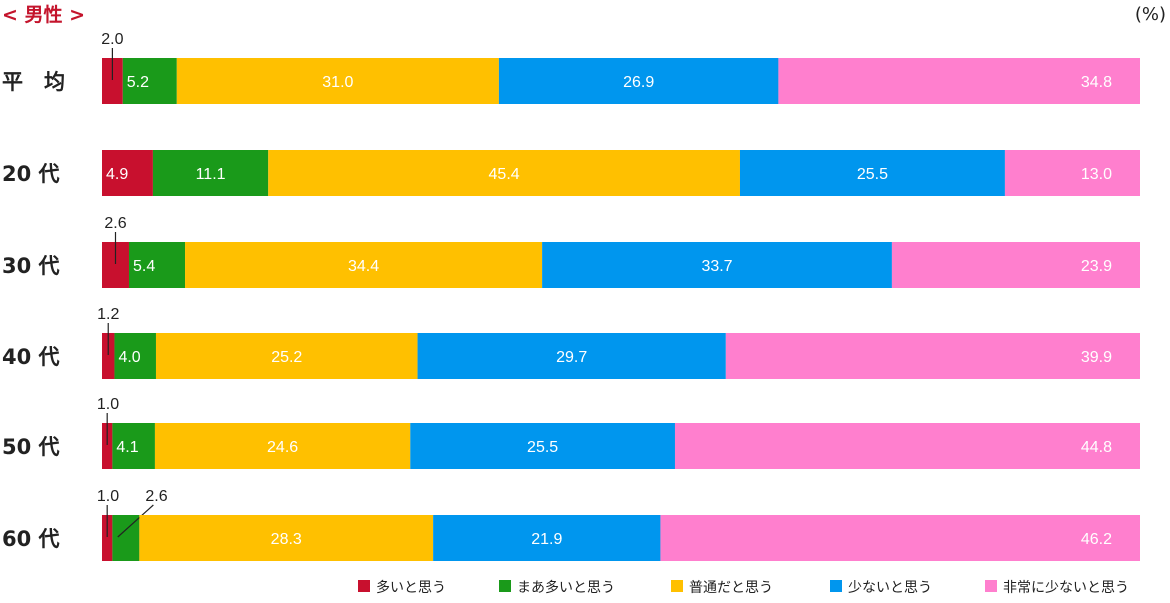 Image resolution: width=1170 pixels, height=603 pixels. I want to click on data-label: 33.7, so click(716, 266).